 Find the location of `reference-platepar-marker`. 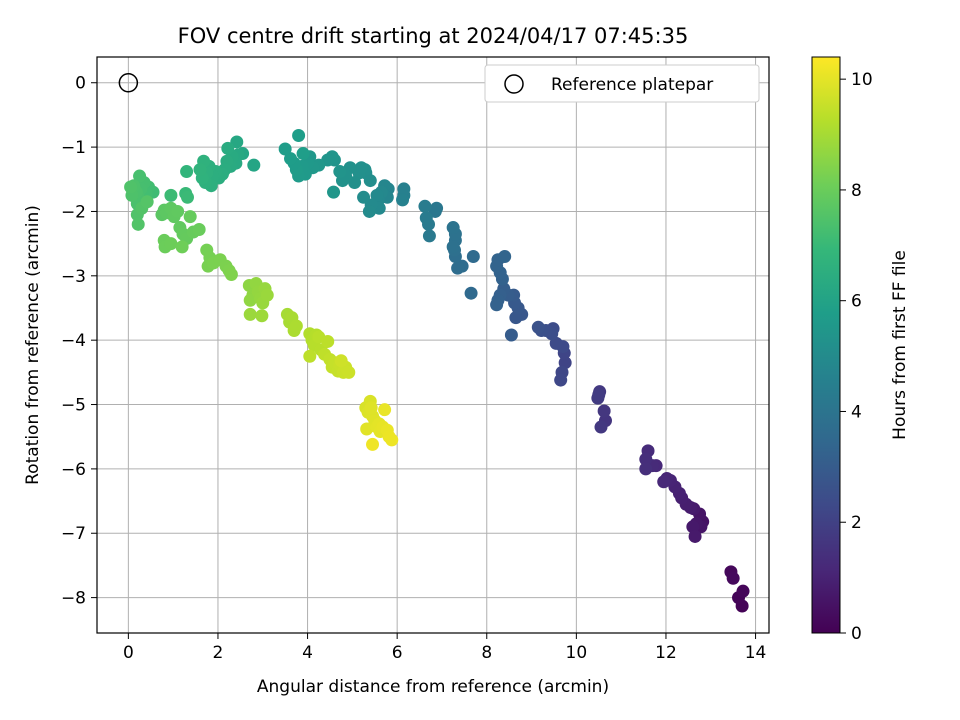

reference-platepar-marker is located at coordinates (128, 82).